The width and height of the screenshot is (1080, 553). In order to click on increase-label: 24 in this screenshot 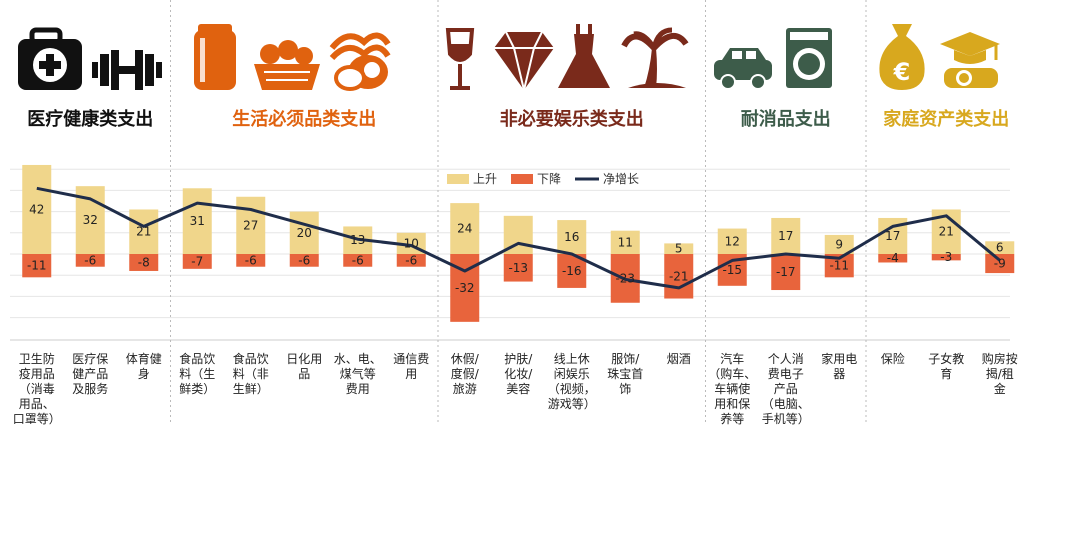, I will do `click(464, 229)`.